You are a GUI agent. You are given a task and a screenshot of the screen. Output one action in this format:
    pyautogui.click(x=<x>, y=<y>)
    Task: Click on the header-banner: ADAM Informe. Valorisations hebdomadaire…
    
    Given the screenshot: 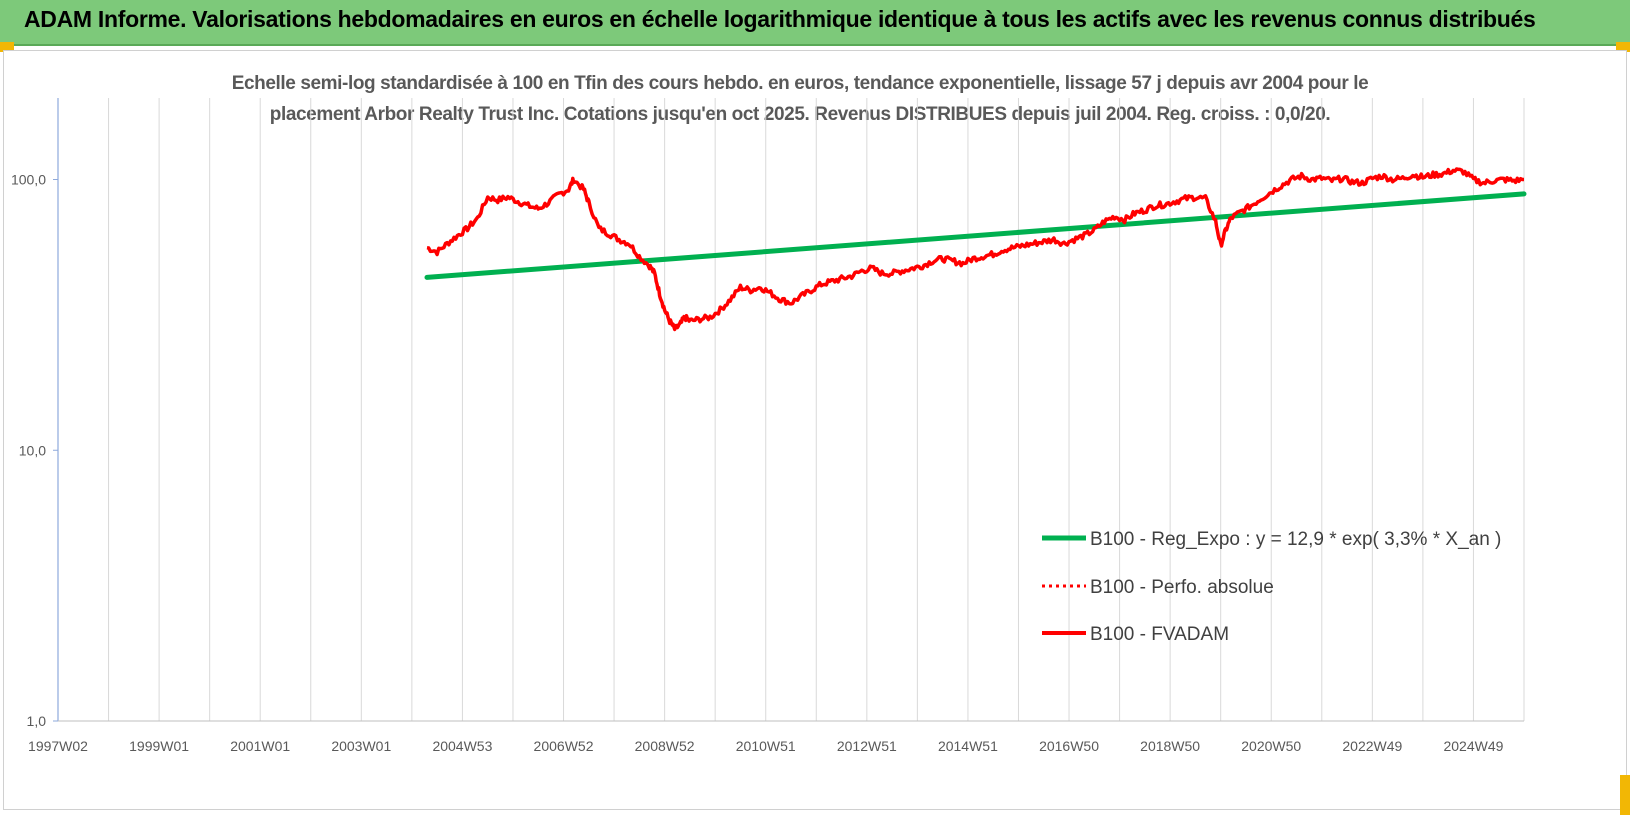 What is the action you would take?
    pyautogui.click(x=815, y=23)
    